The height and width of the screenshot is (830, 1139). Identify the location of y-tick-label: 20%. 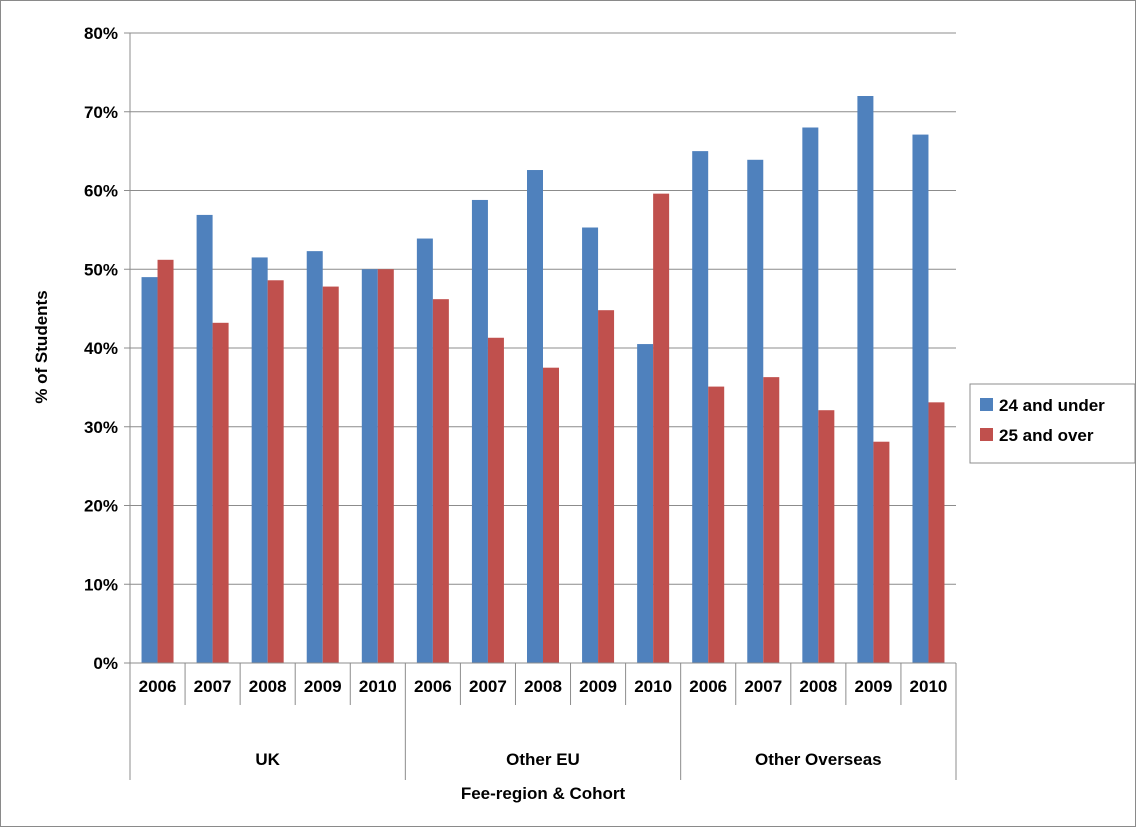
(101, 506).